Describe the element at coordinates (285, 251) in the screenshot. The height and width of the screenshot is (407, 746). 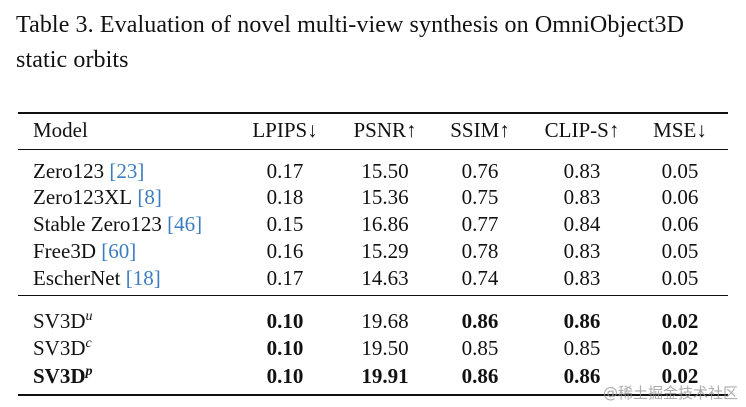
I see `metric-cell: 0.16` at that location.